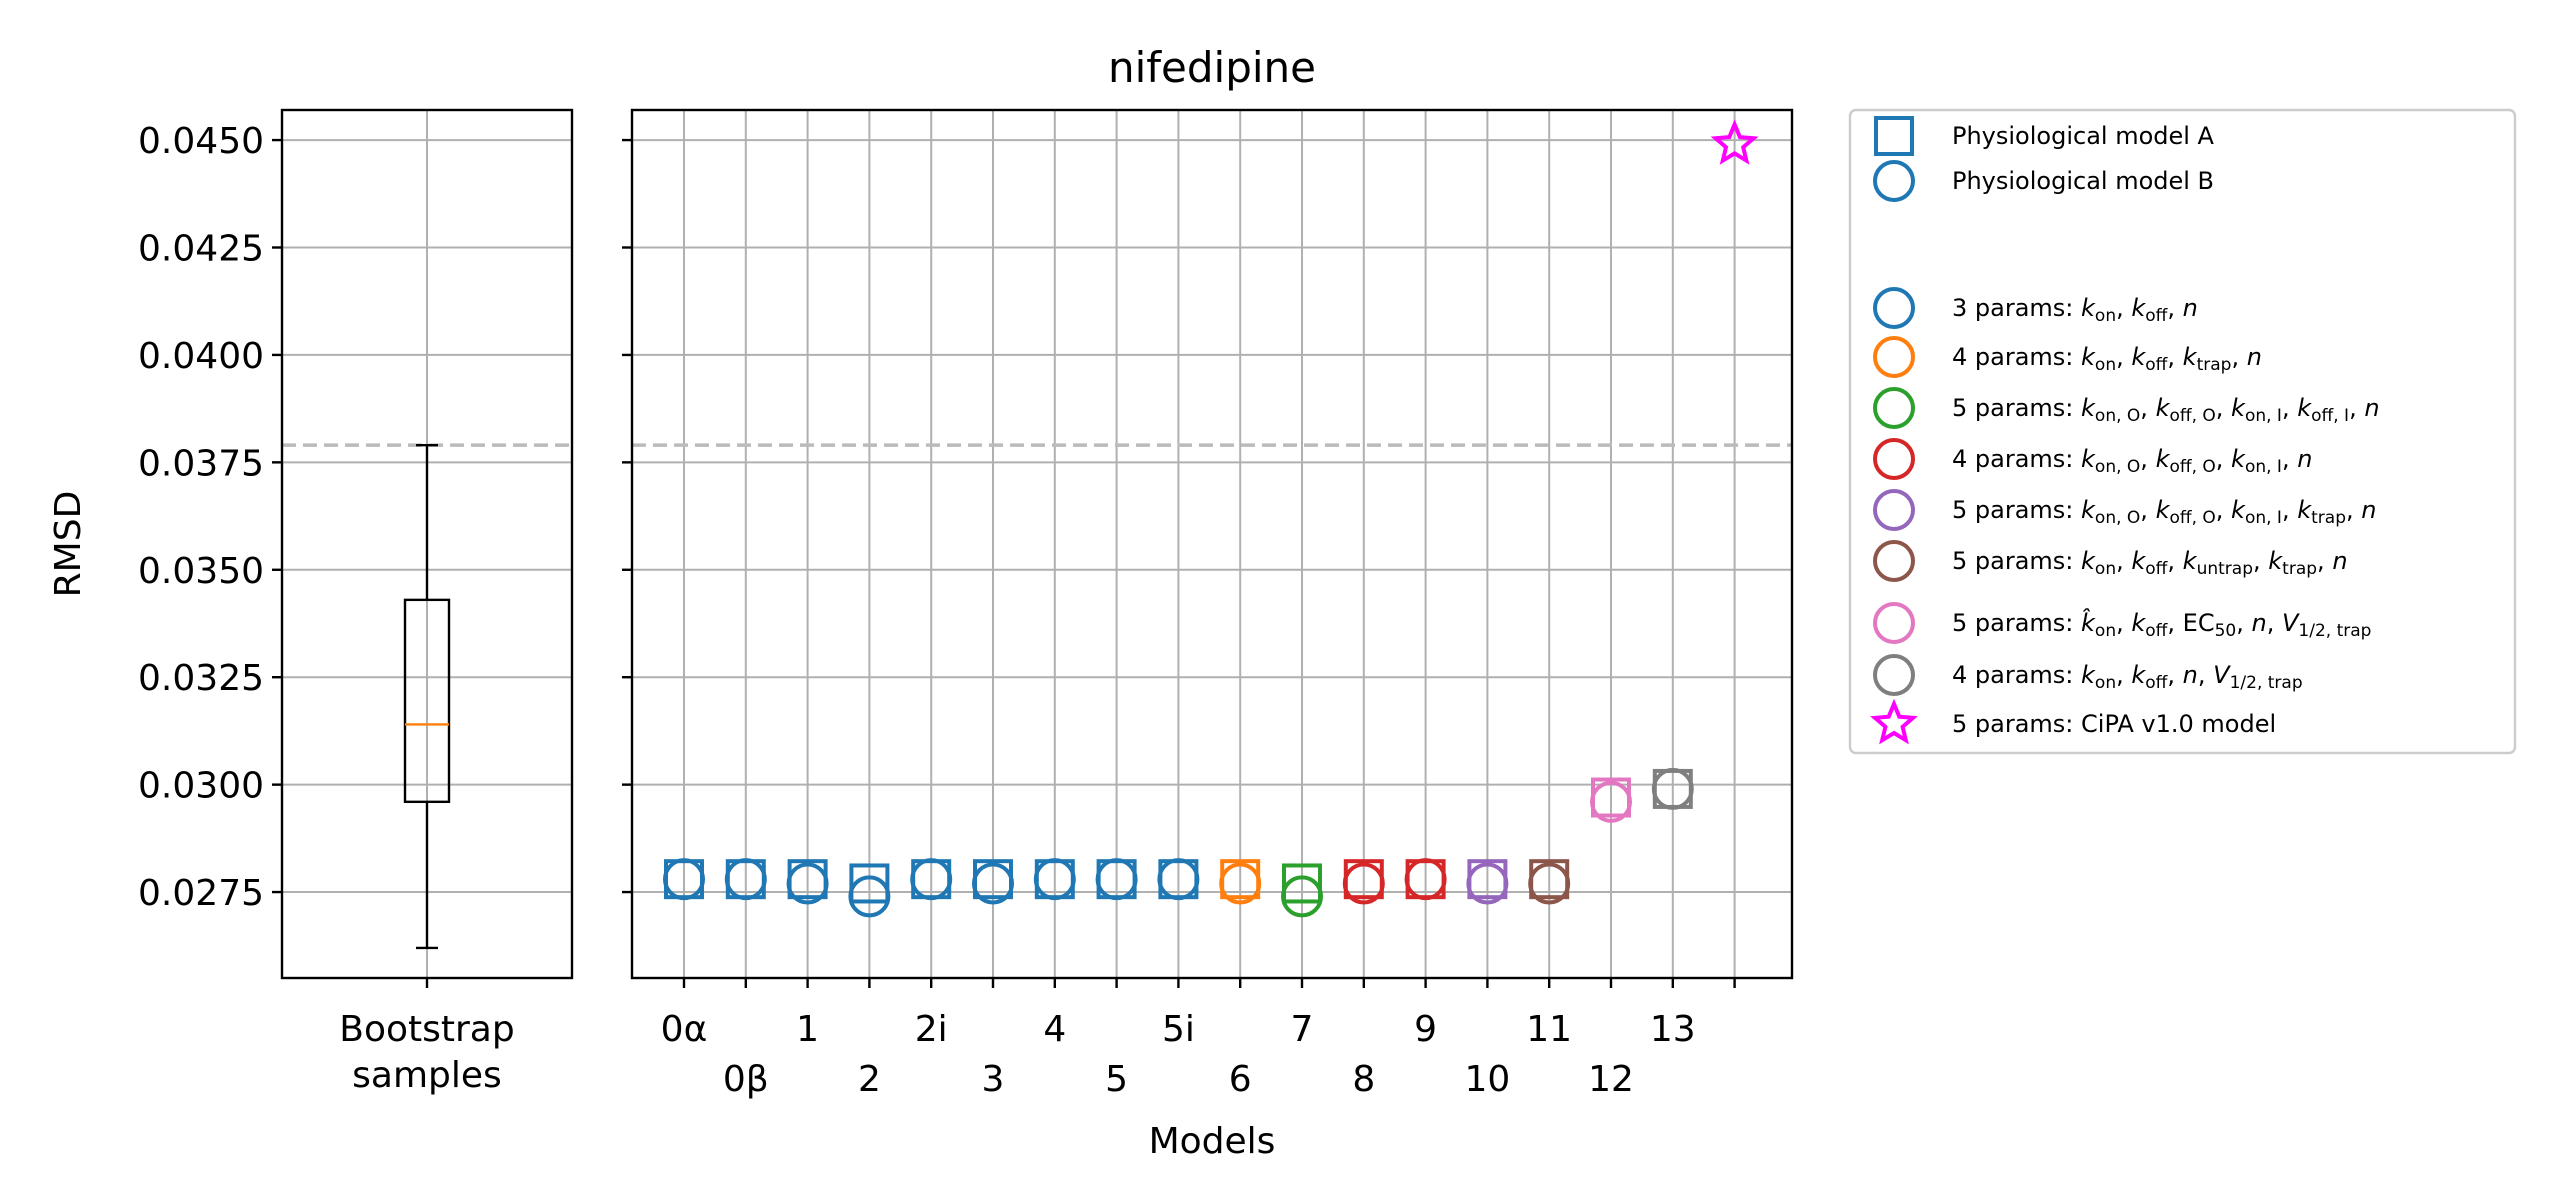  I want to click on left-y-tick-label: 0.0375, so click(201, 463).